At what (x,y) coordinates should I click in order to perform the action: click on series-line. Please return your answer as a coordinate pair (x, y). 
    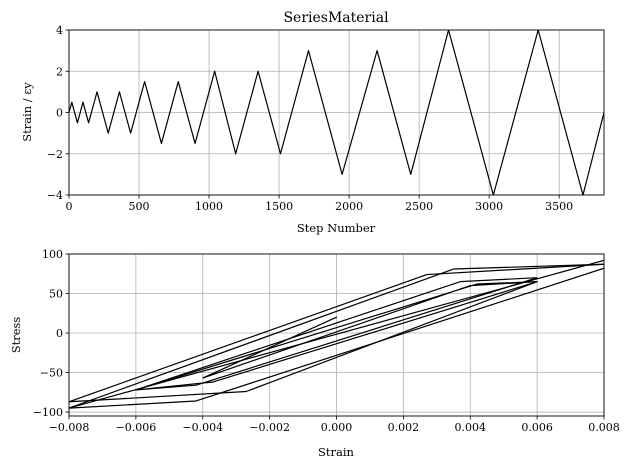
    Looking at the image, I should click on (270, 347).